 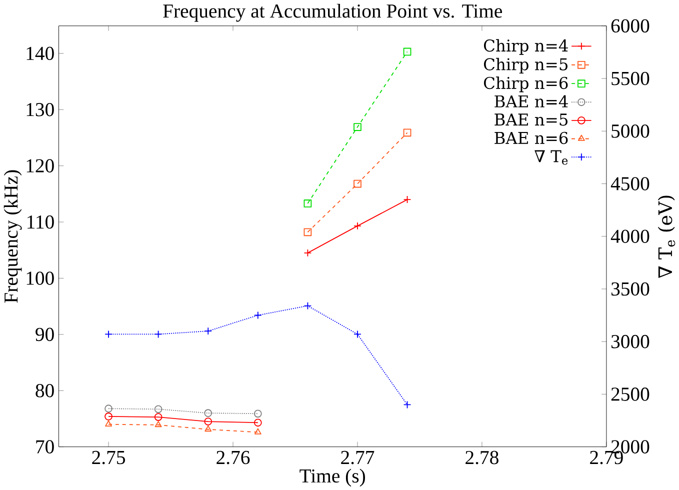 What do you see at coordinates (531, 119) in the screenshot?
I see `legend-label: BAE n=5` at bounding box center [531, 119].